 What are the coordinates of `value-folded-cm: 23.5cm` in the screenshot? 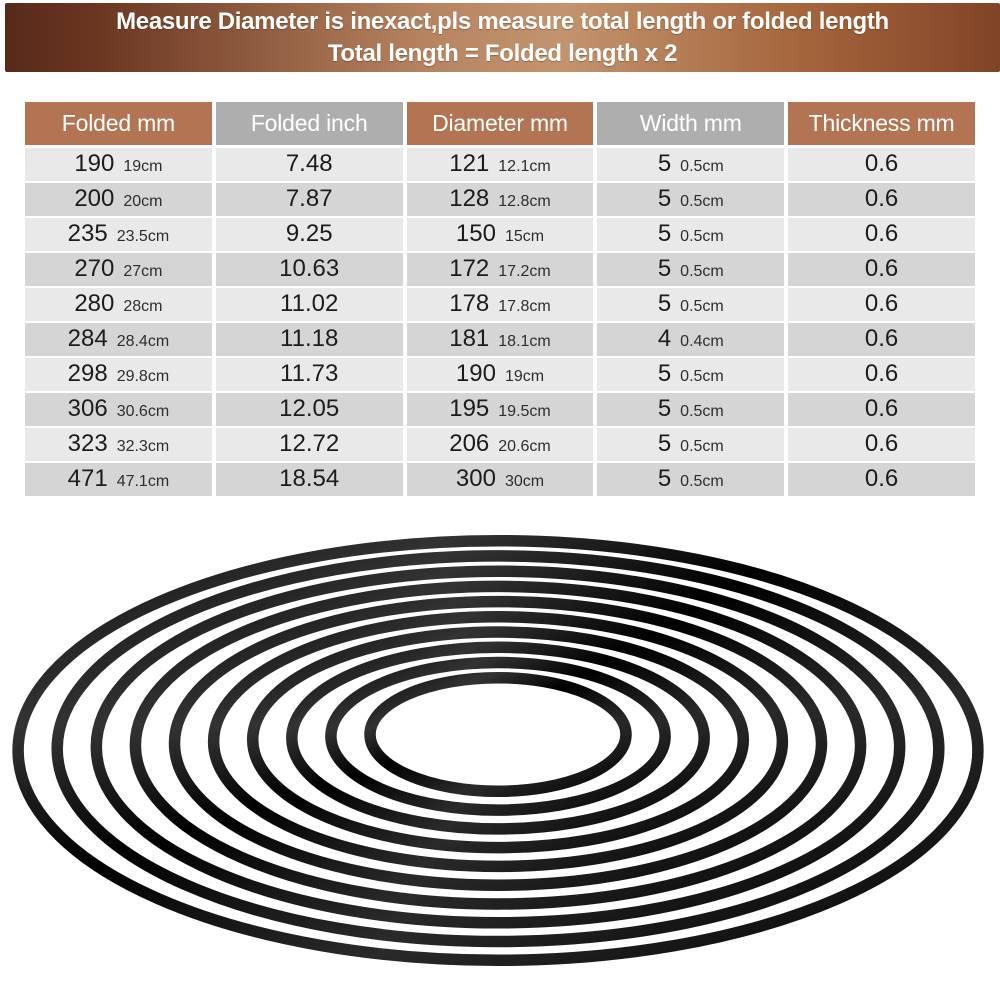 It's located at (143, 236).